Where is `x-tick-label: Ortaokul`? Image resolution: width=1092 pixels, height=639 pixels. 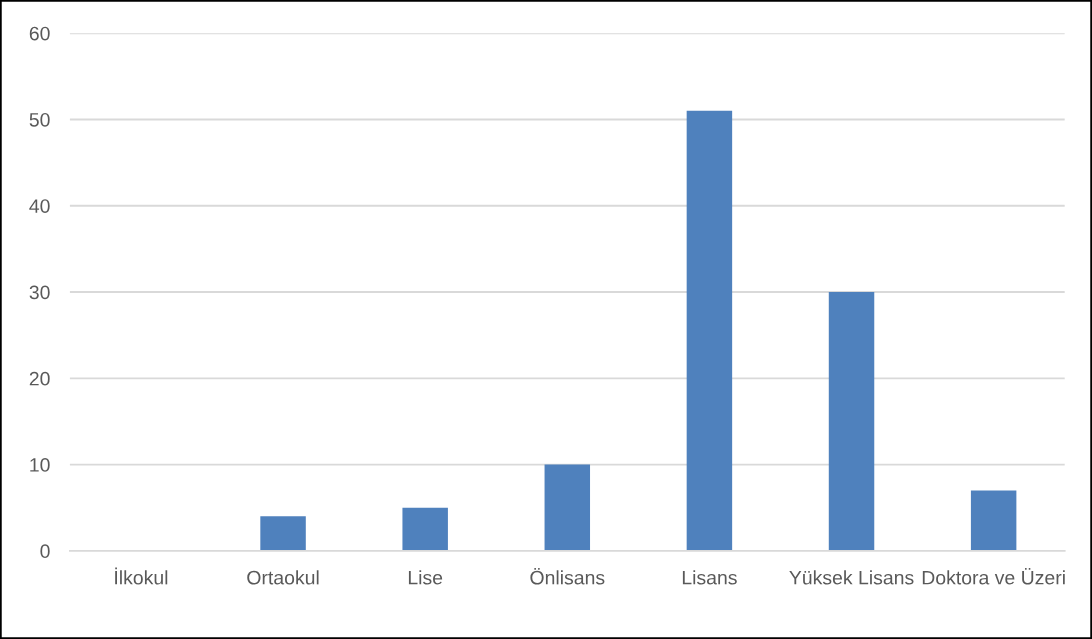 x-tick-label: Ortaokul is located at coordinates (283, 577).